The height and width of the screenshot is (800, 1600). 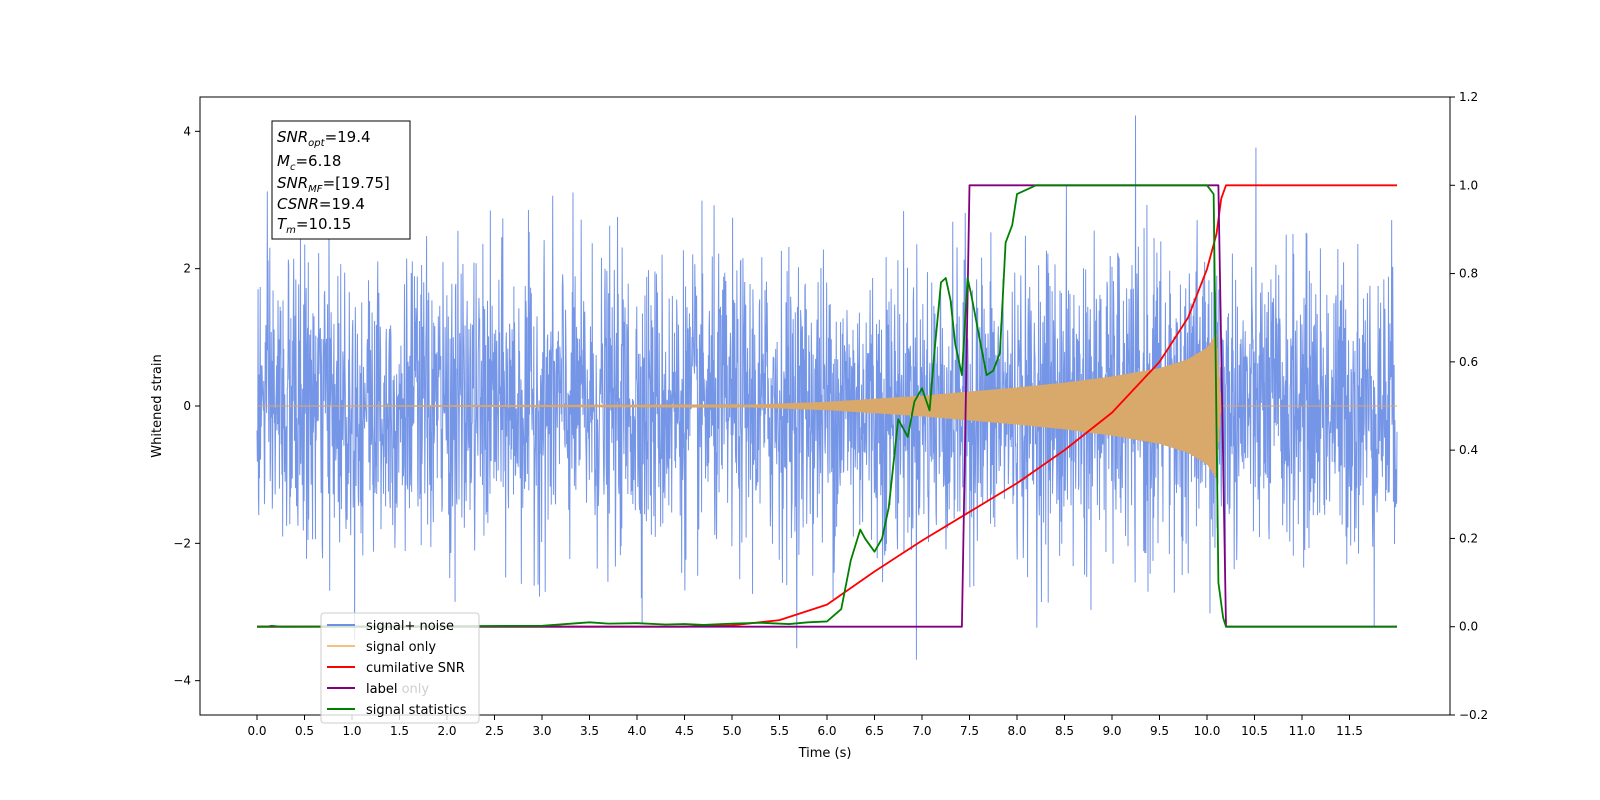 What do you see at coordinates (304, 731) in the screenshot?
I see `x-tick-label: 0.5` at bounding box center [304, 731].